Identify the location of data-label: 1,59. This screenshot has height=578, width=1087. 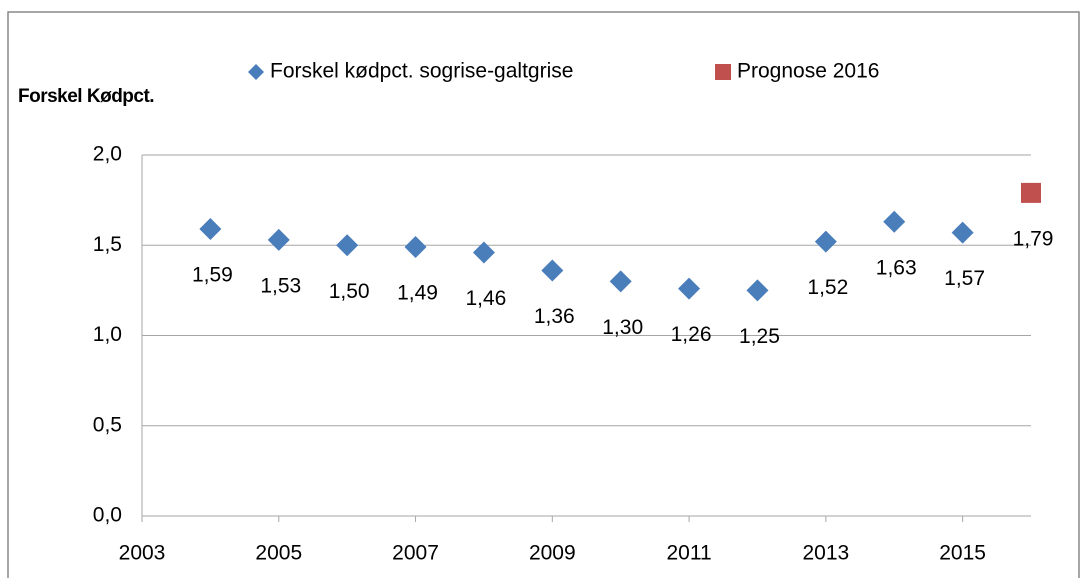
(212, 275).